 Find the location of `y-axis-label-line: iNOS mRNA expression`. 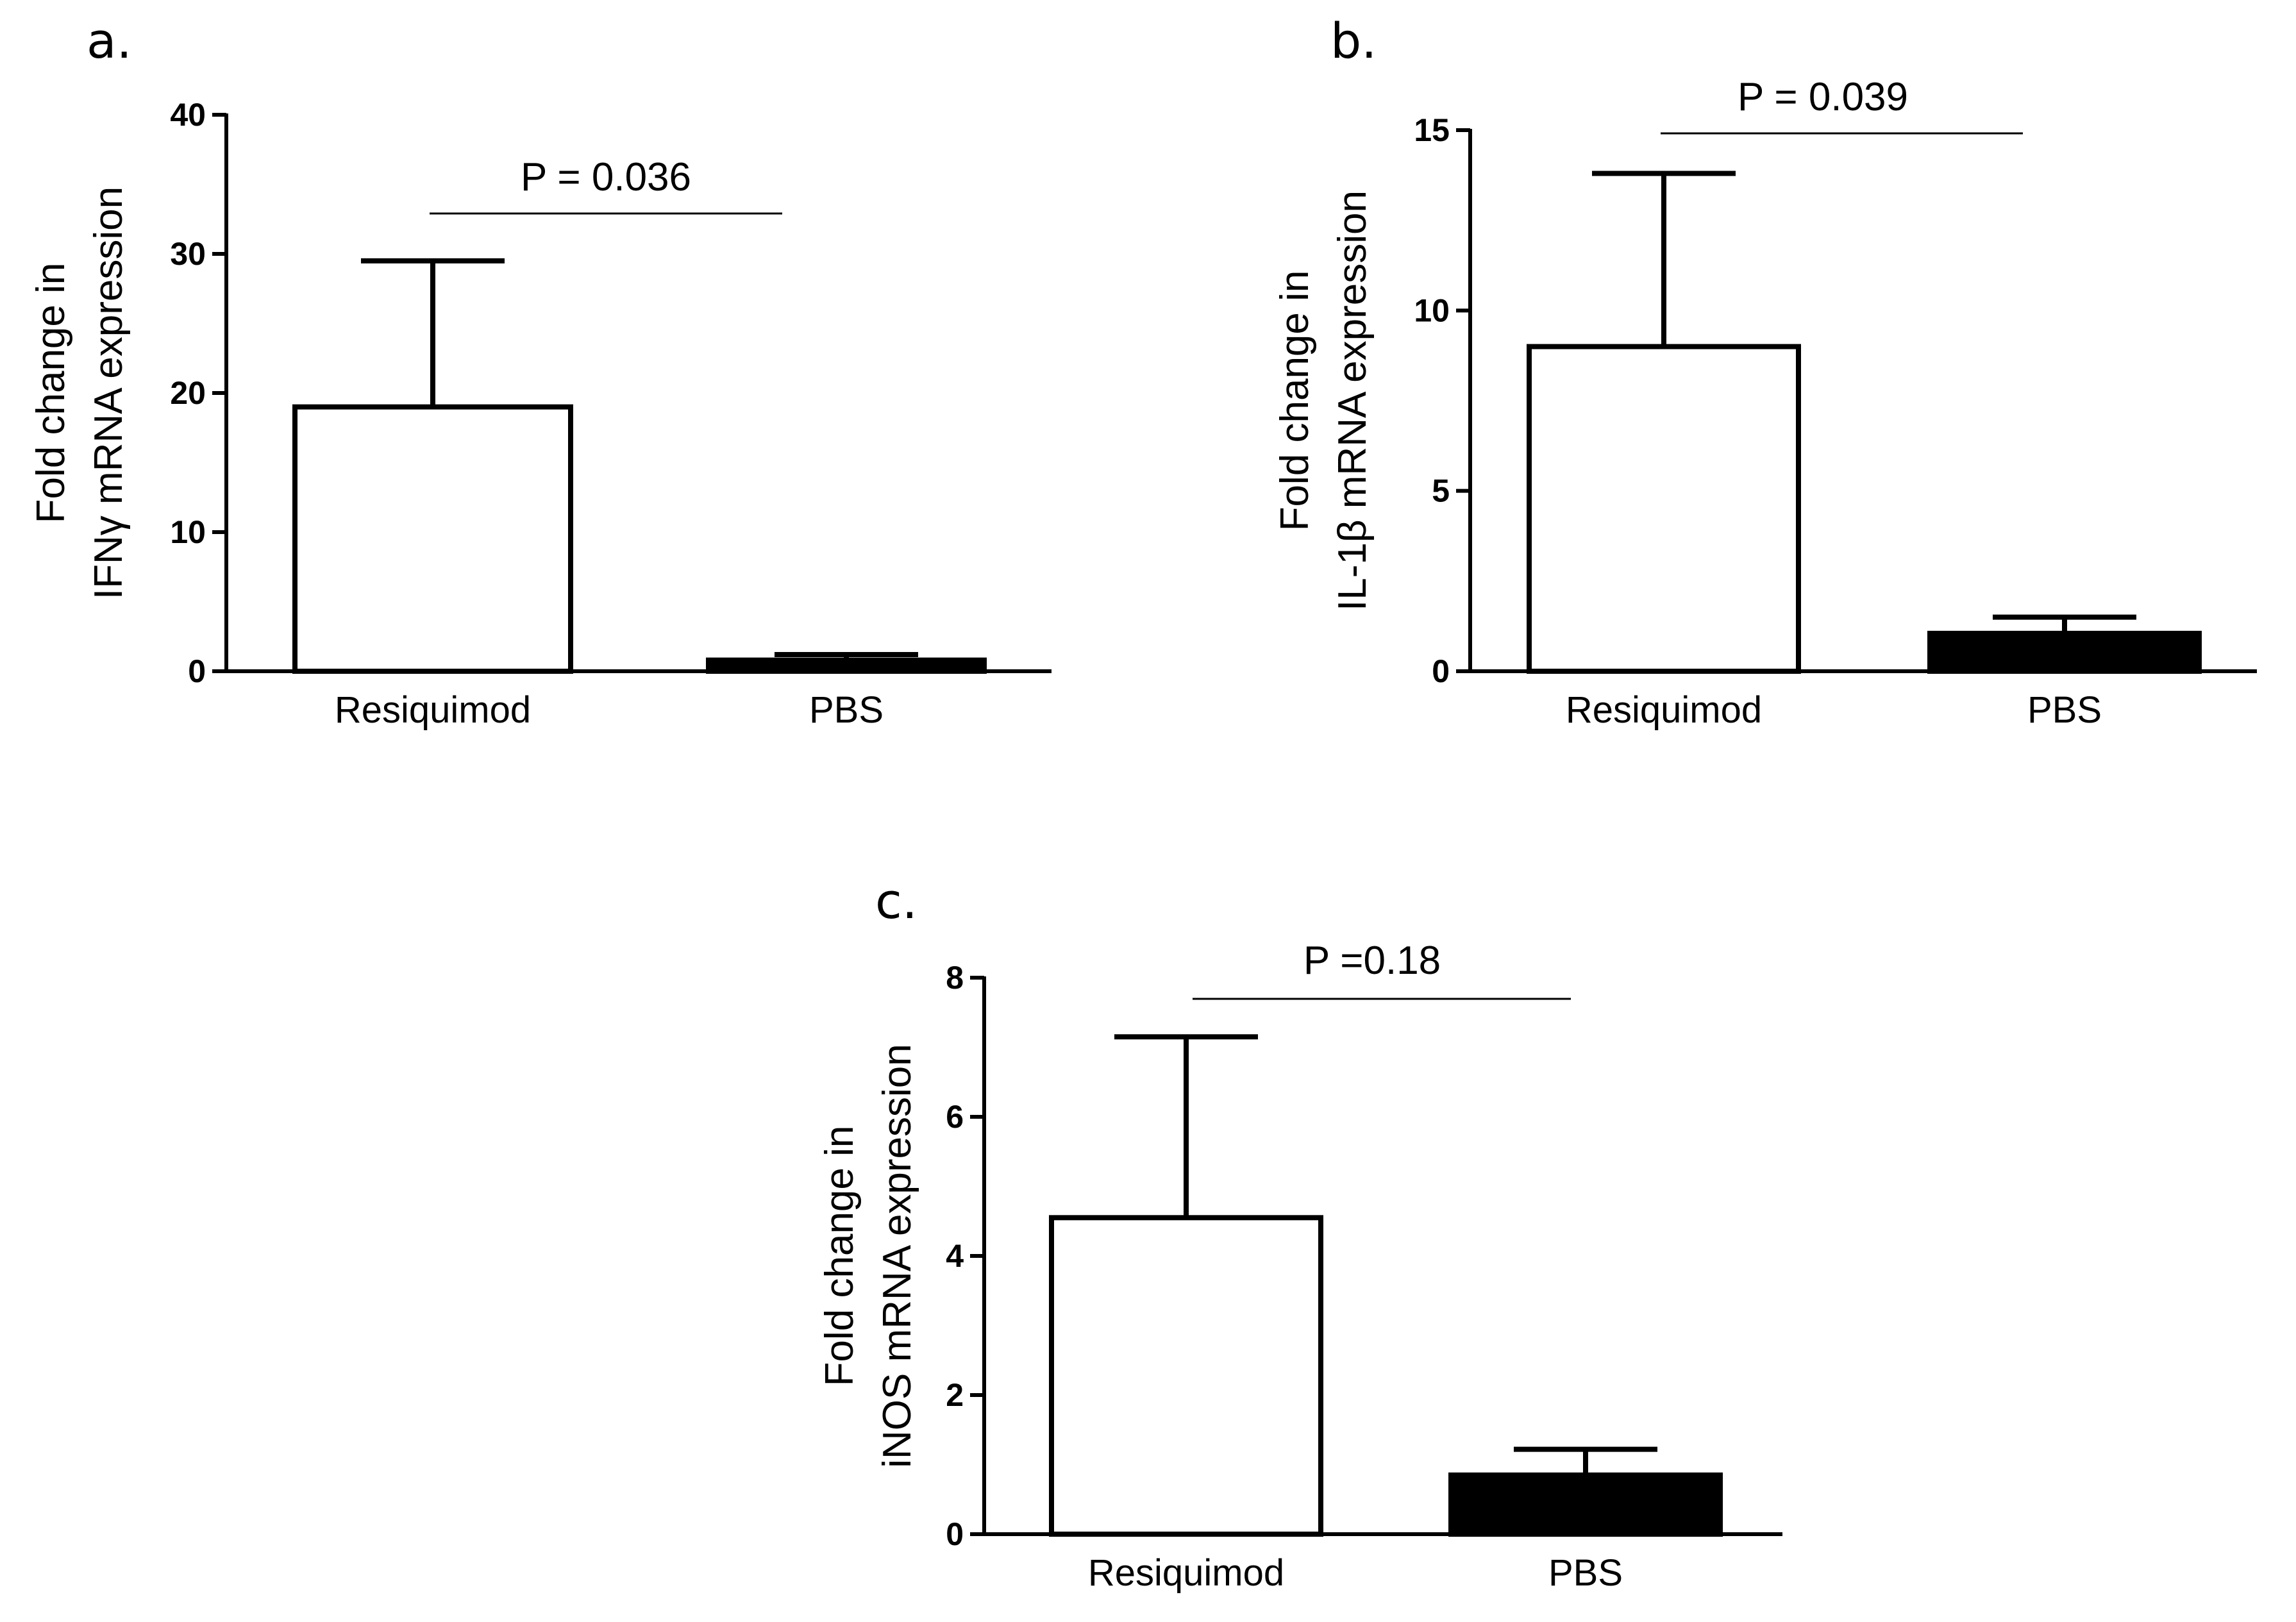

y-axis-label-line: iNOS mRNA expression is located at coordinates (897, 1256).